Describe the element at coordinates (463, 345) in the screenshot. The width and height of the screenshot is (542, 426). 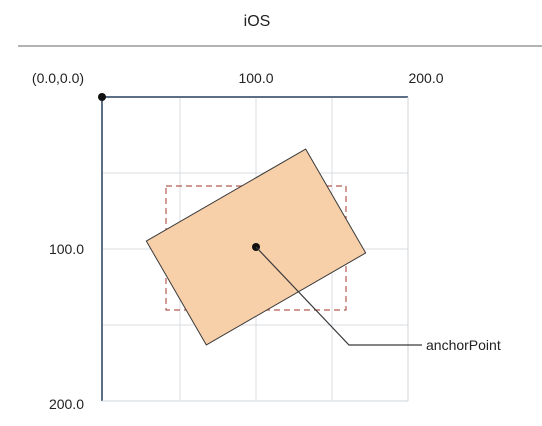
I see `anchor-point-label: anchorPoint` at that location.